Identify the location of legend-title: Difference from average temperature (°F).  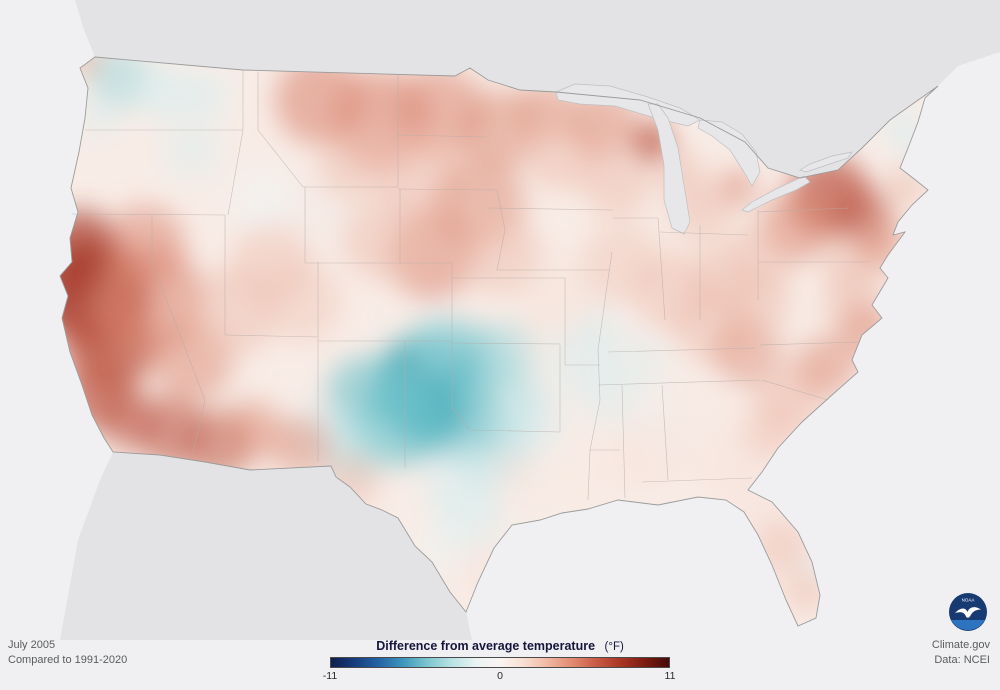
(500, 646).